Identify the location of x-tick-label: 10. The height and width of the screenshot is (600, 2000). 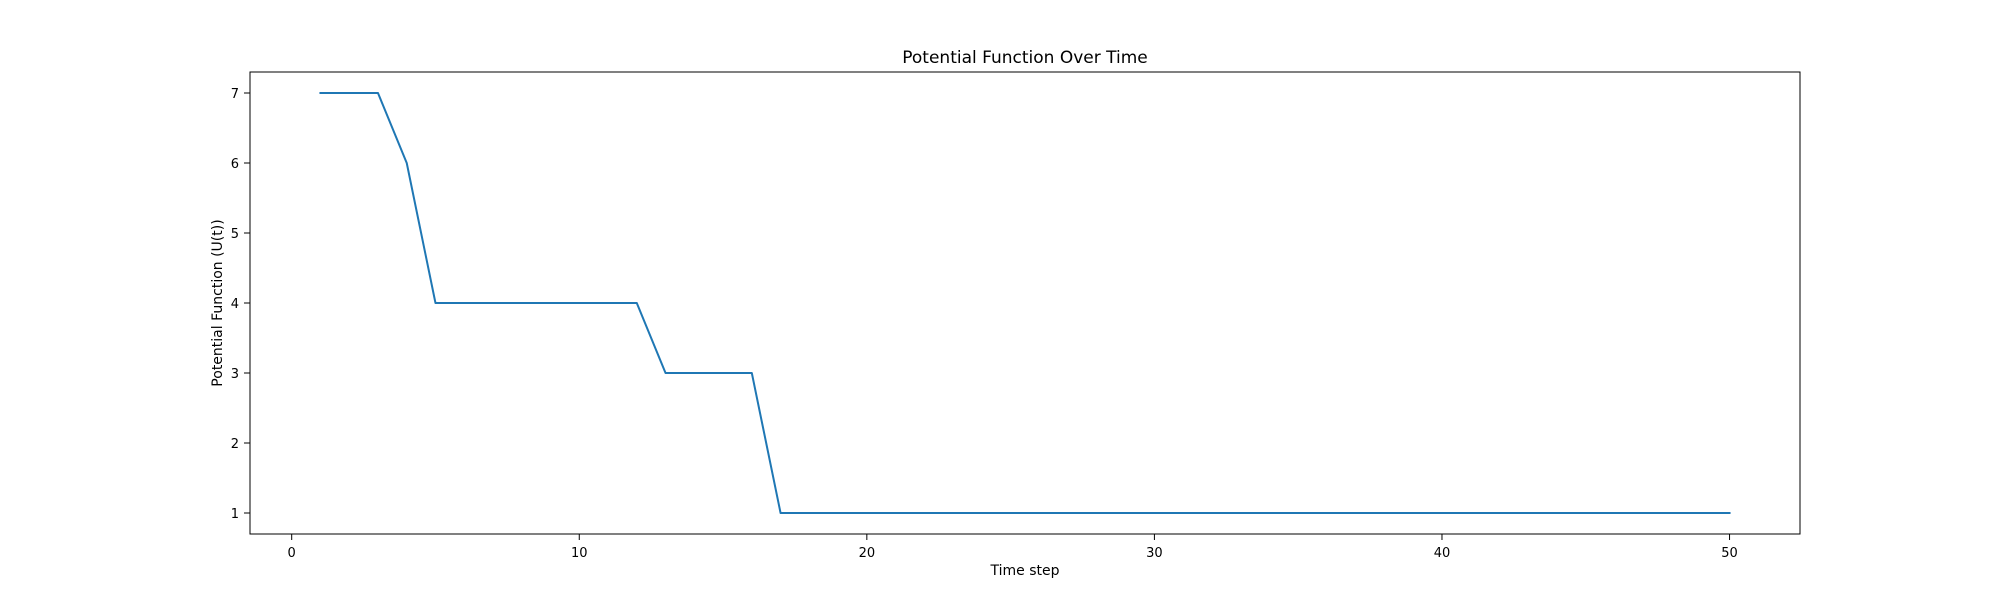
(579, 553).